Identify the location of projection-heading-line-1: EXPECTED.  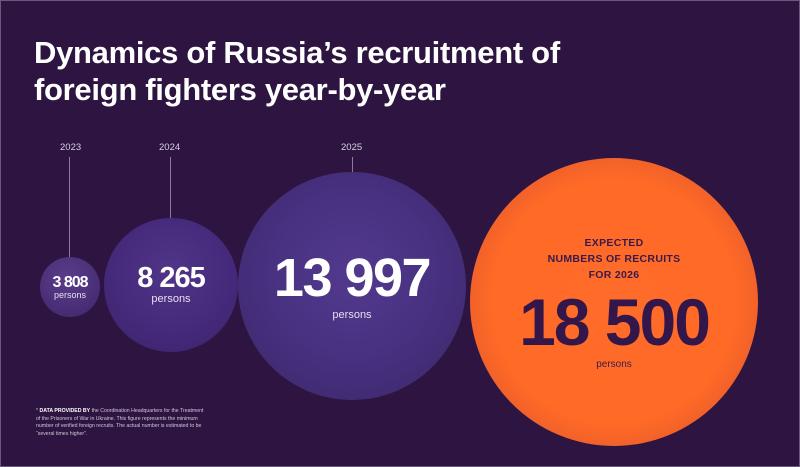
(614, 242).